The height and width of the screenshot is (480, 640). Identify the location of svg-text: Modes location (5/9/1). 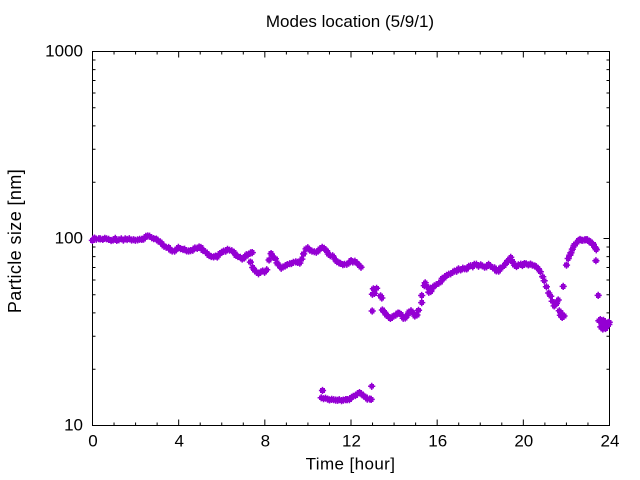
(350, 21).